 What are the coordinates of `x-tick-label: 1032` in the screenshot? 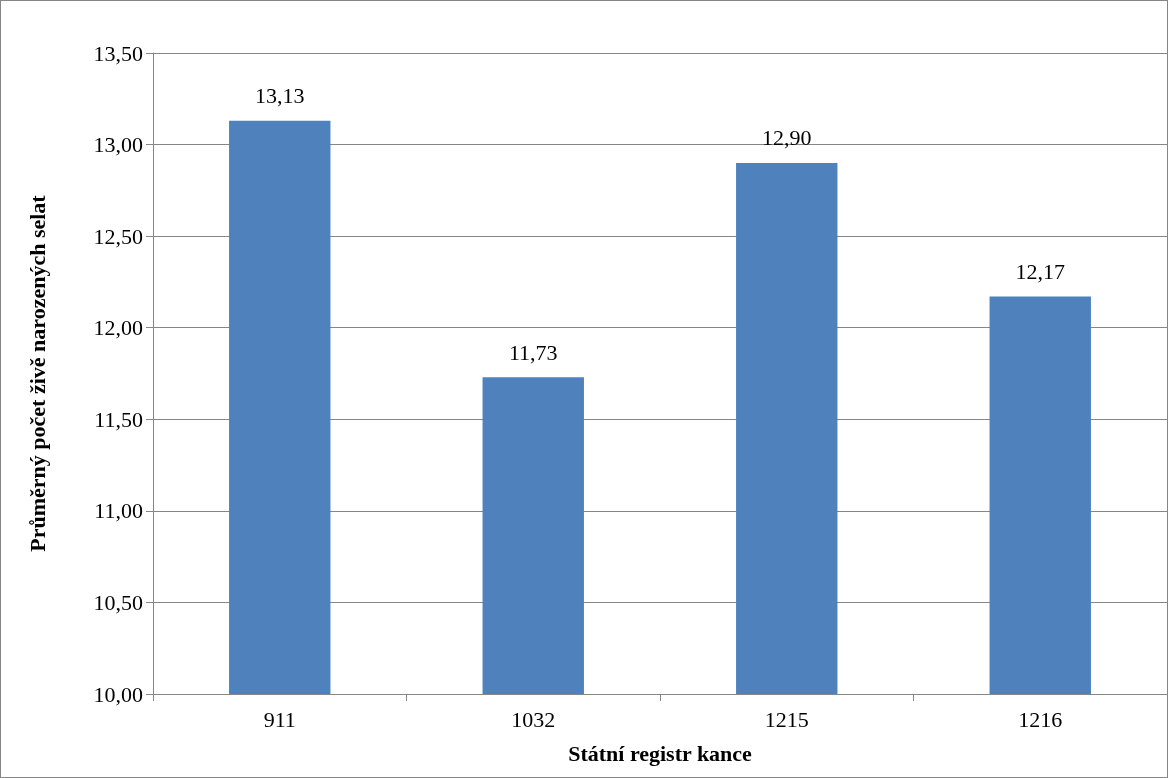 It's located at (533, 719).